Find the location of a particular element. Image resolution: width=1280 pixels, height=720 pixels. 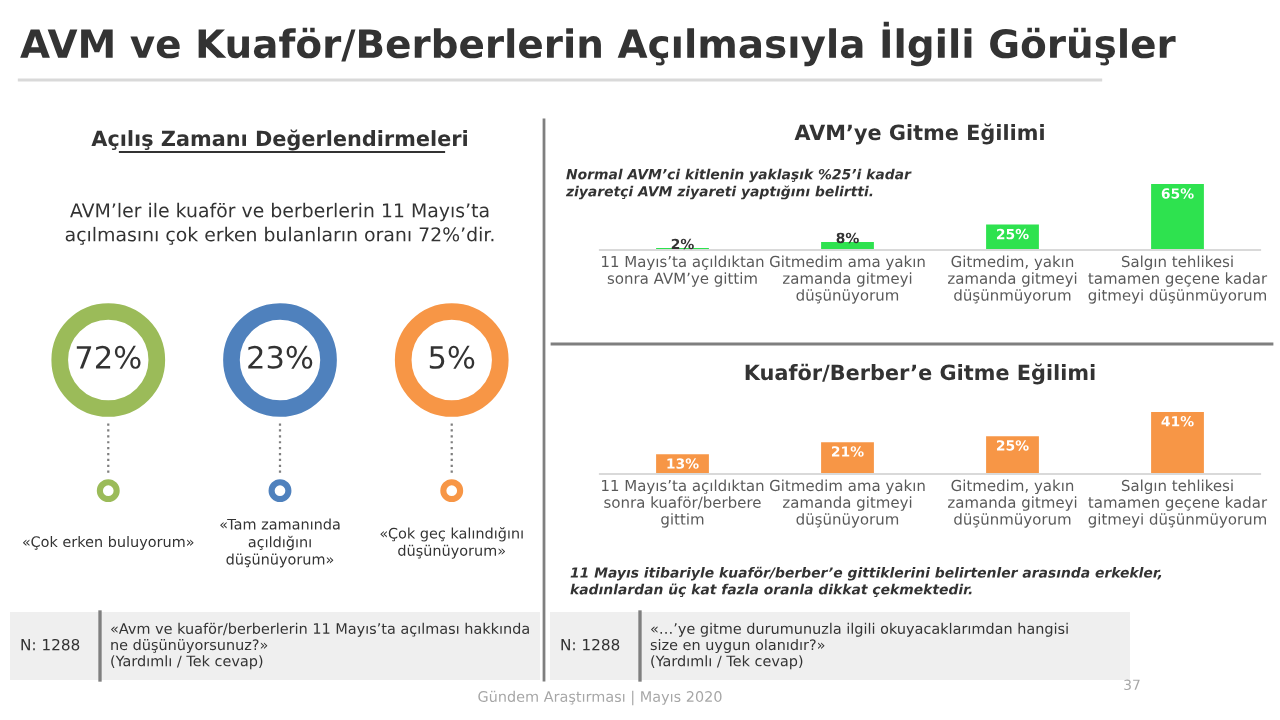

data-label: 23% is located at coordinates (280, 357).